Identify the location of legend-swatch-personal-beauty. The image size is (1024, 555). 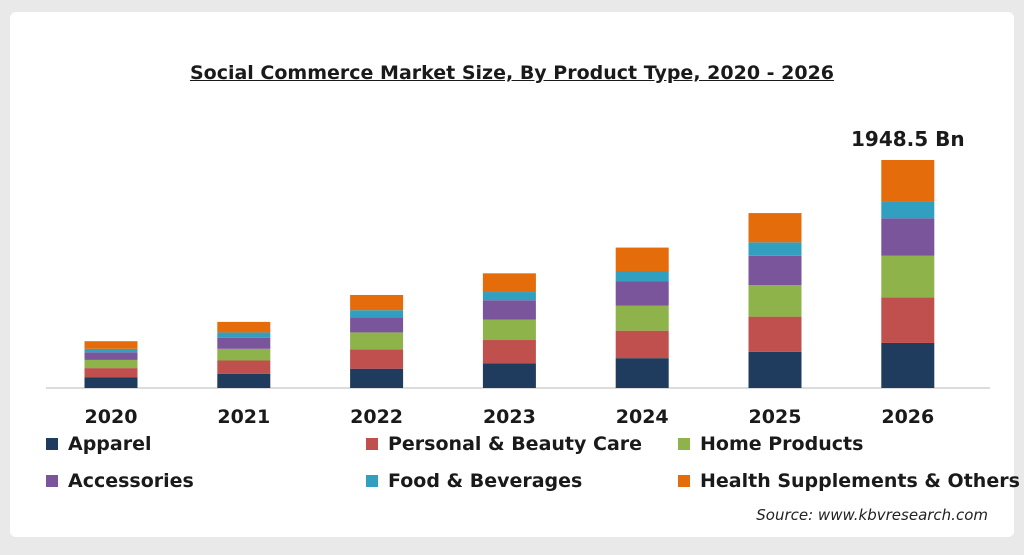
(372, 444).